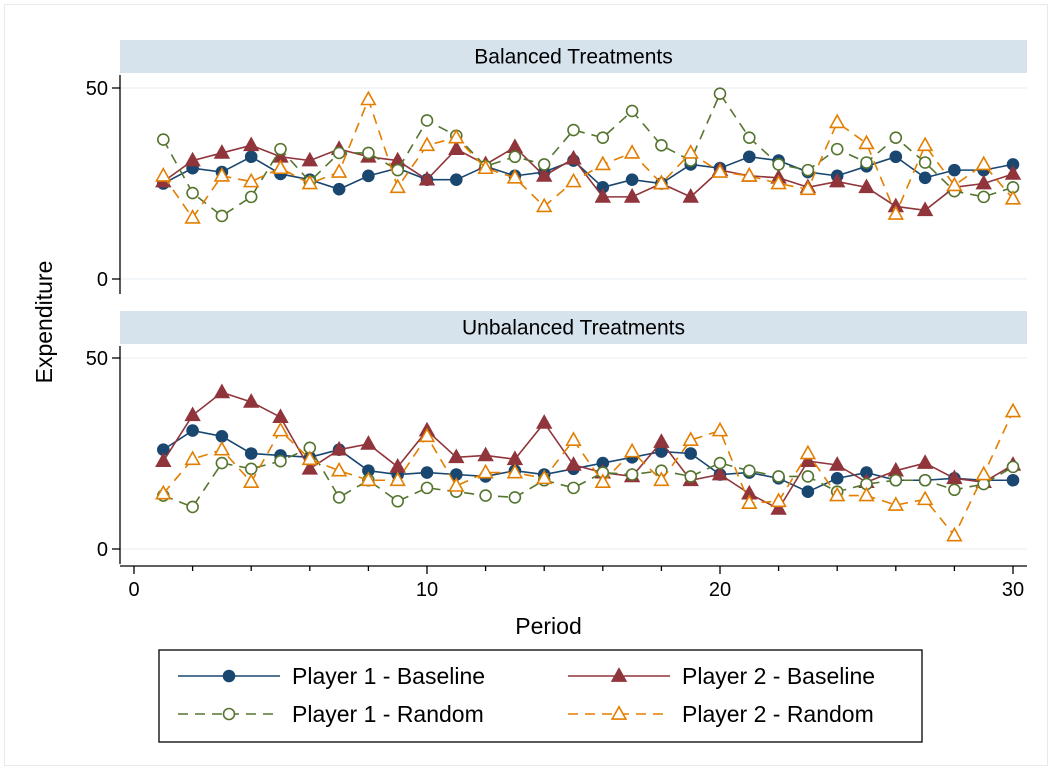 This screenshot has height=775, width=1052. Describe the element at coordinates (133, 590) in the screenshot. I see `x-tick-label: 0` at that location.